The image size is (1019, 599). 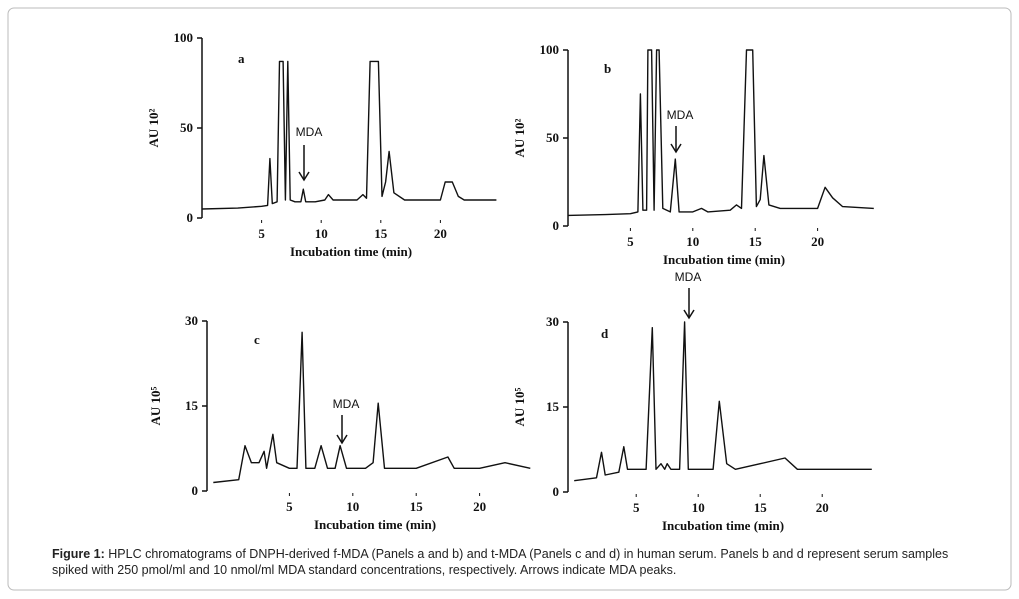 What do you see at coordinates (257, 339) in the screenshot?
I see `panel-label: c` at bounding box center [257, 339].